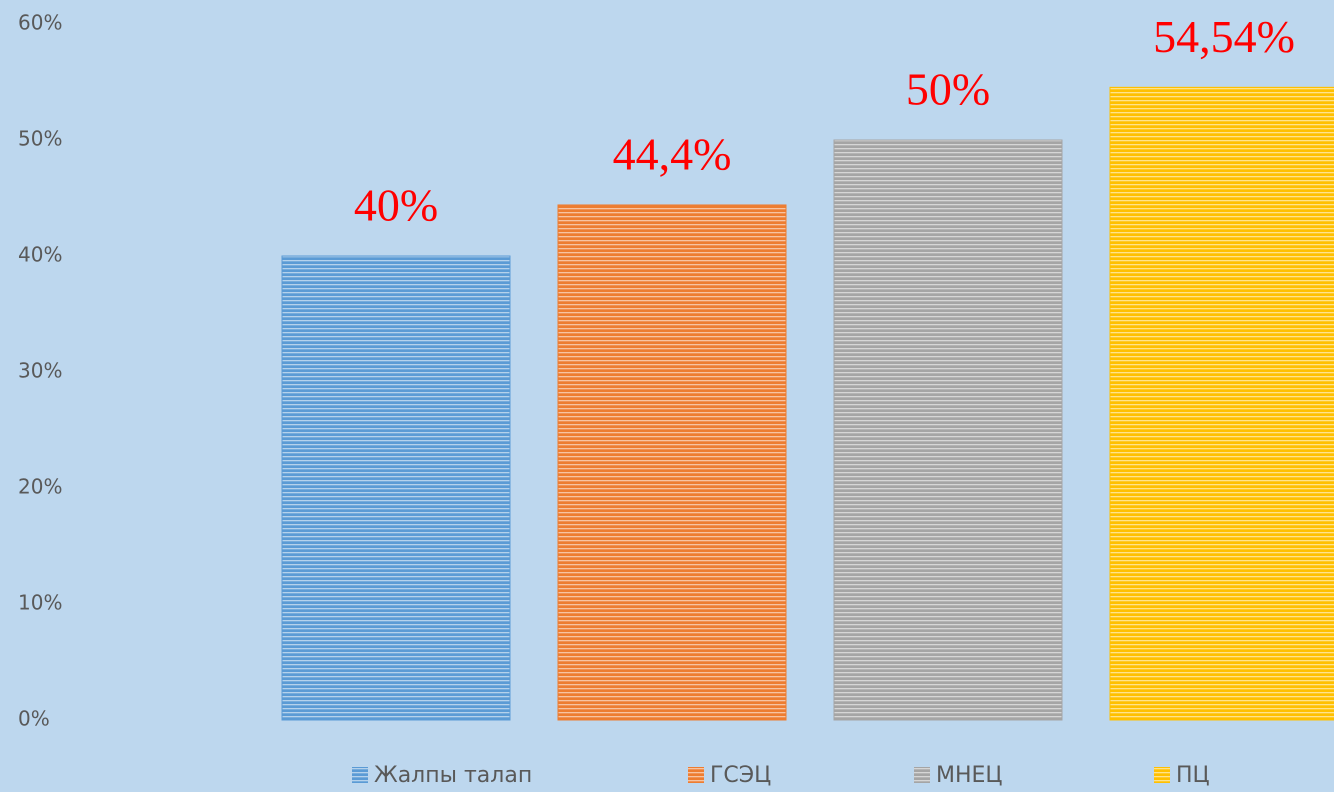  Describe the element at coordinates (672, 154) in the screenshot. I see `data-label: 44,4%` at that location.